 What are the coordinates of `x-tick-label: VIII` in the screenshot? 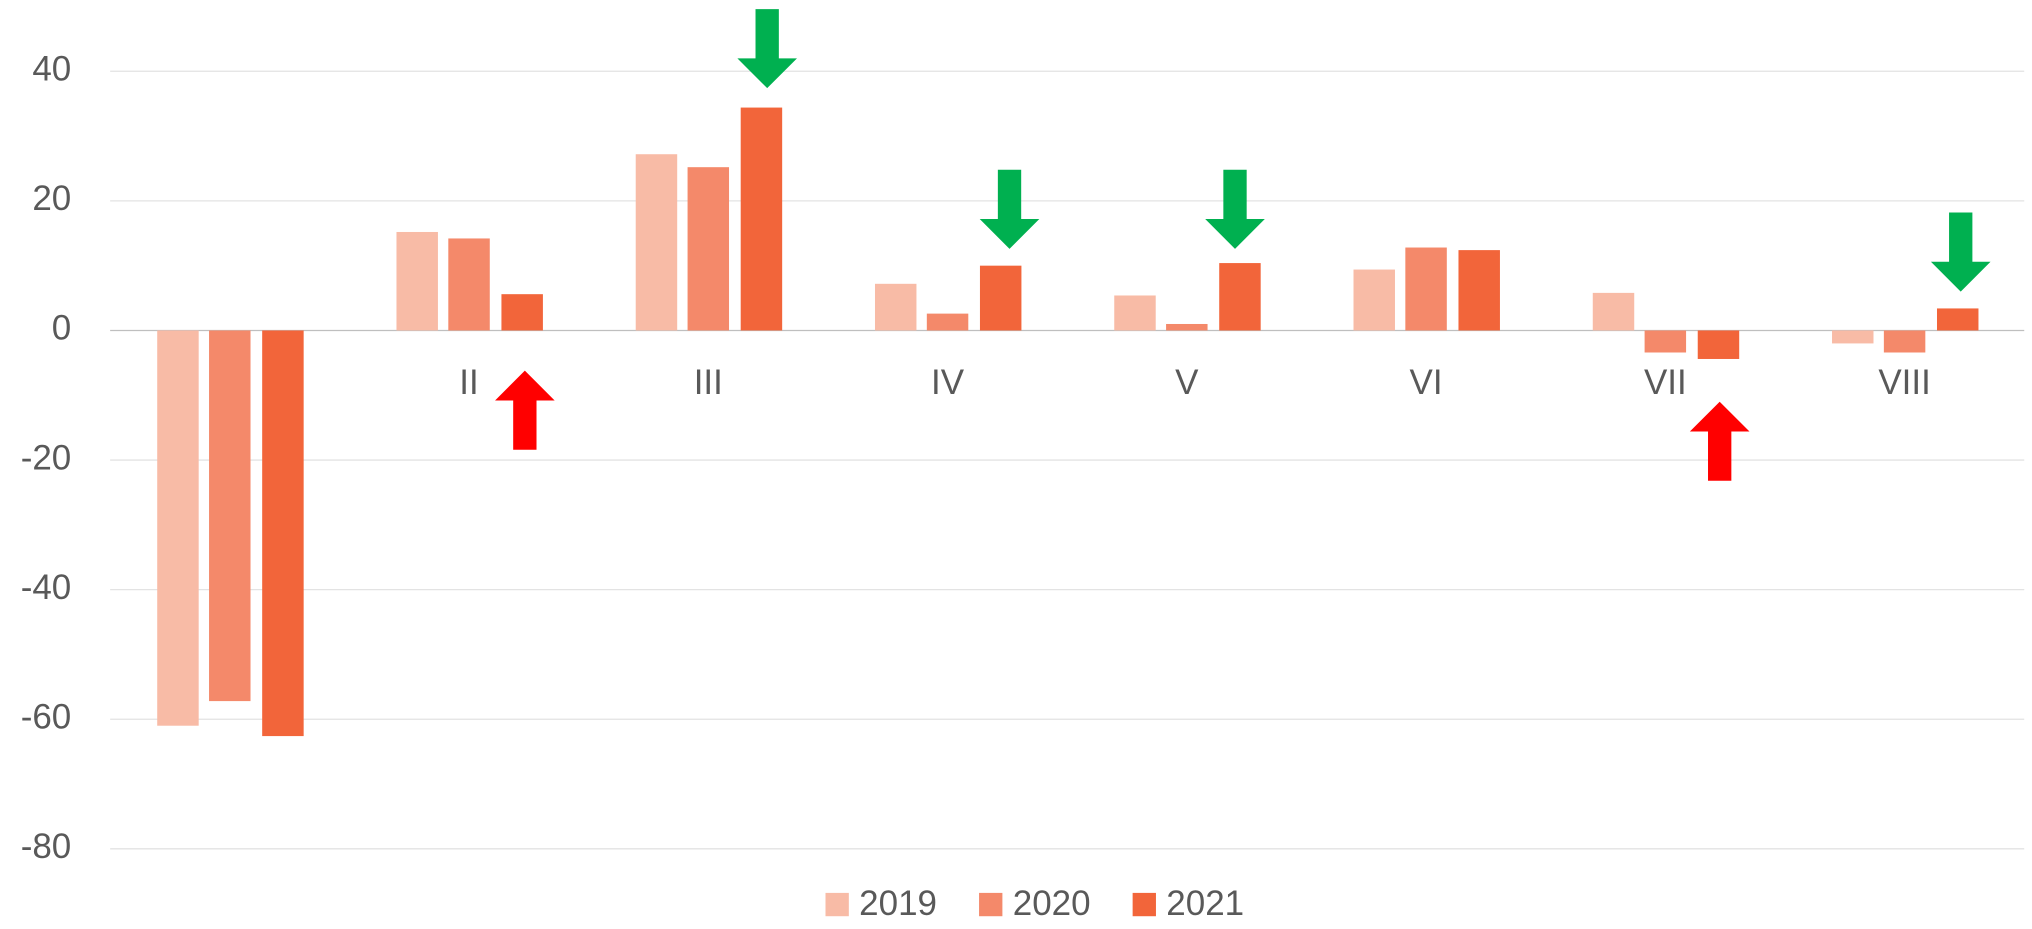 It's located at (1904, 382).